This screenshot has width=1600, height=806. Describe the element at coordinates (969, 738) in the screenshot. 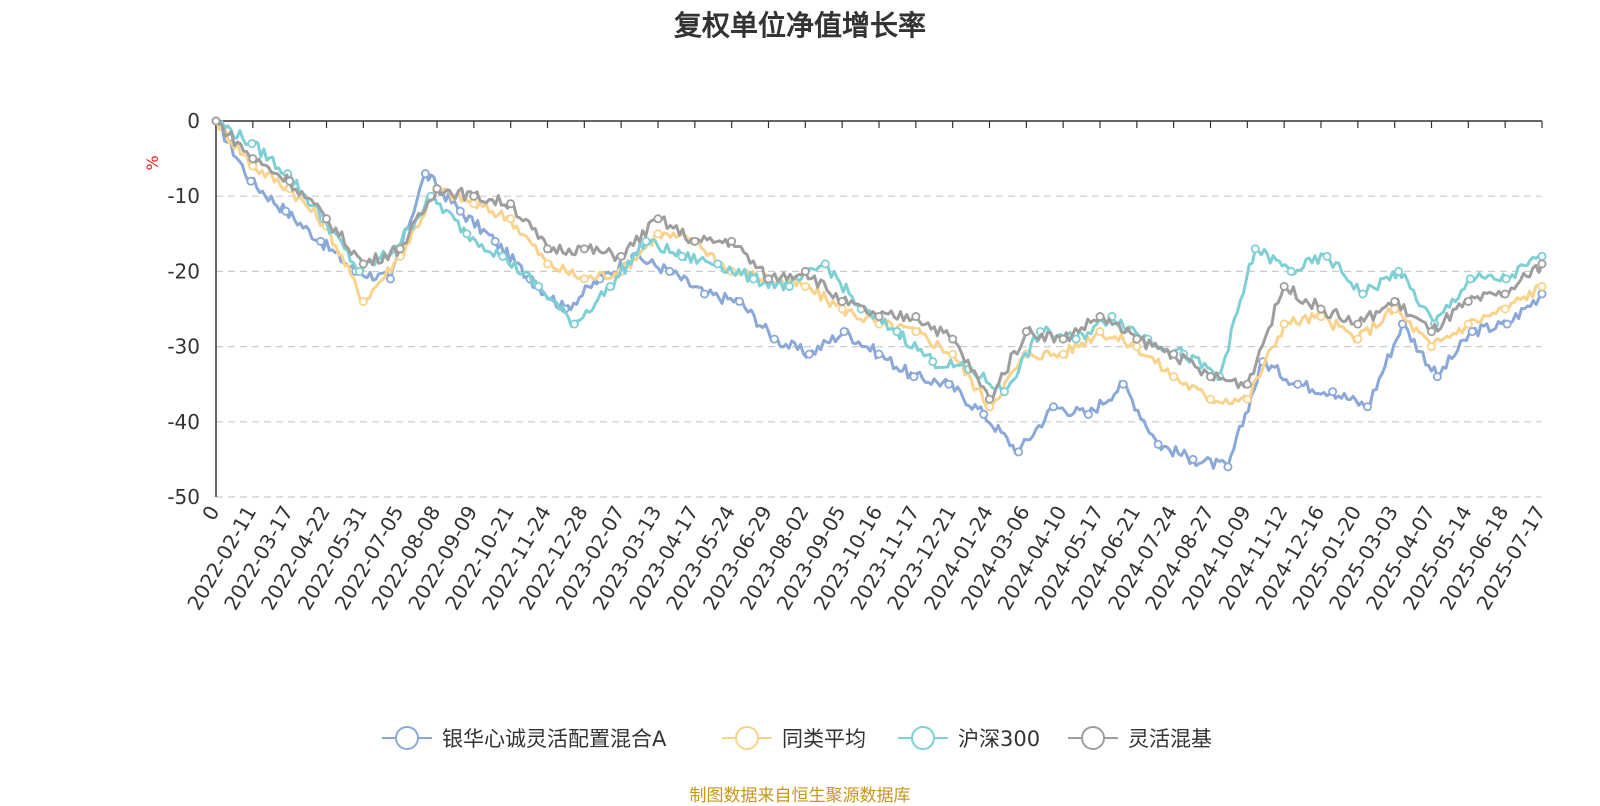

I see `legend-item: 沪深300` at that location.